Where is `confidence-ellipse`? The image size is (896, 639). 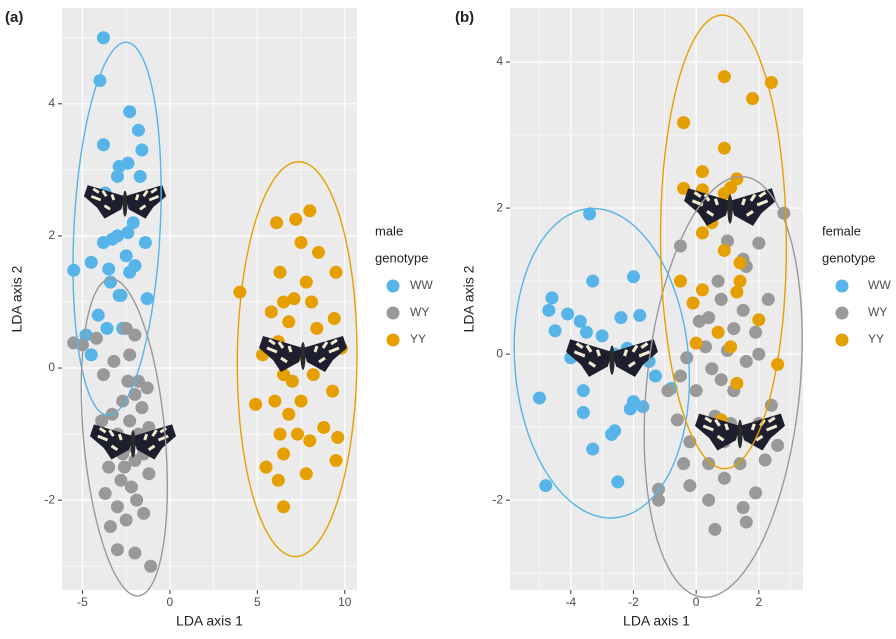 confidence-ellipse is located at coordinates (723, 242).